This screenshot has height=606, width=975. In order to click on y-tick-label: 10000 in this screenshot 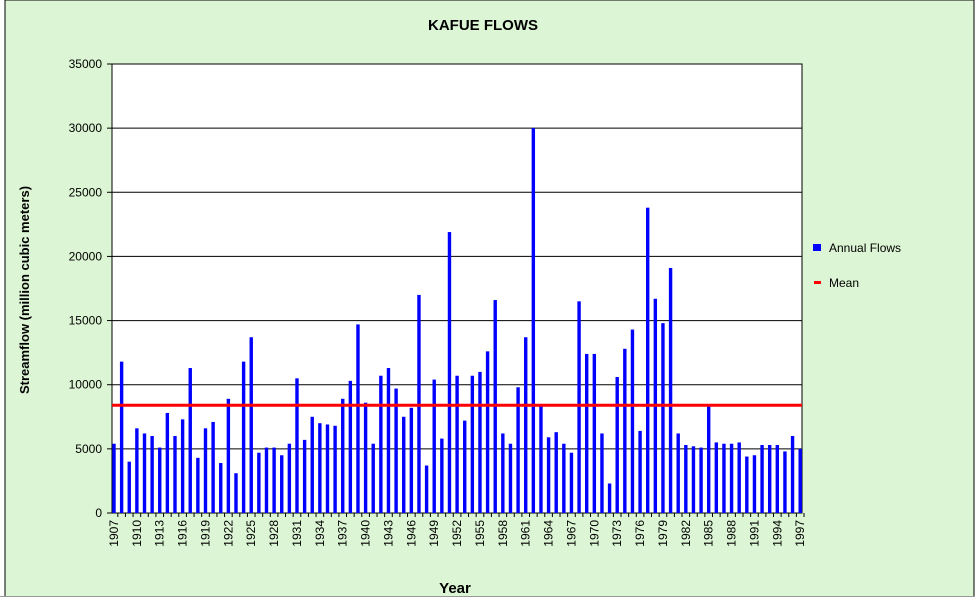, I will do `click(86, 385)`.